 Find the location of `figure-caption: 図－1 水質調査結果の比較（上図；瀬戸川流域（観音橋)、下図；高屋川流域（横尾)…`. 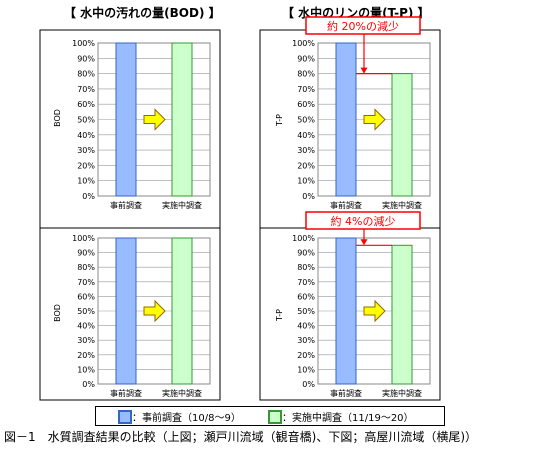

figure-caption: 図－1 水質調査結果の比較（上図；瀬戸川流域（観音橋)、下図；高屋川流域（横尾)… is located at coordinates (241, 437).